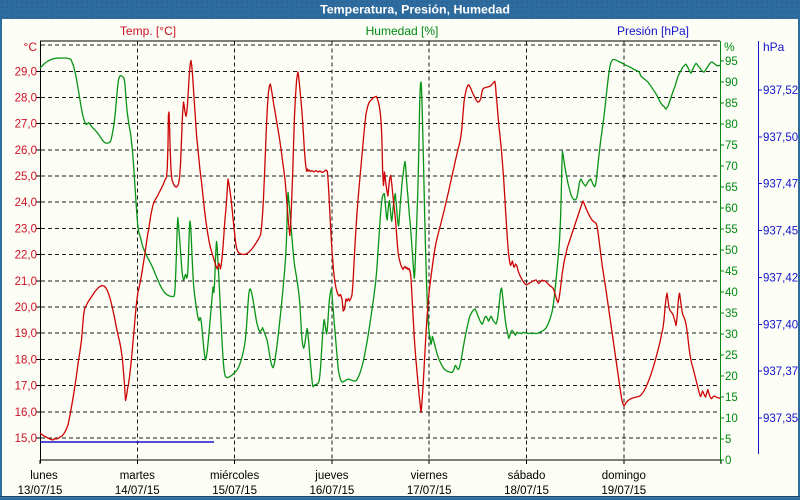 The height and width of the screenshot is (500, 800). What do you see at coordinates (780, 232) in the screenshot?
I see `svg-text: 937,45` at bounding box center [780, 232].